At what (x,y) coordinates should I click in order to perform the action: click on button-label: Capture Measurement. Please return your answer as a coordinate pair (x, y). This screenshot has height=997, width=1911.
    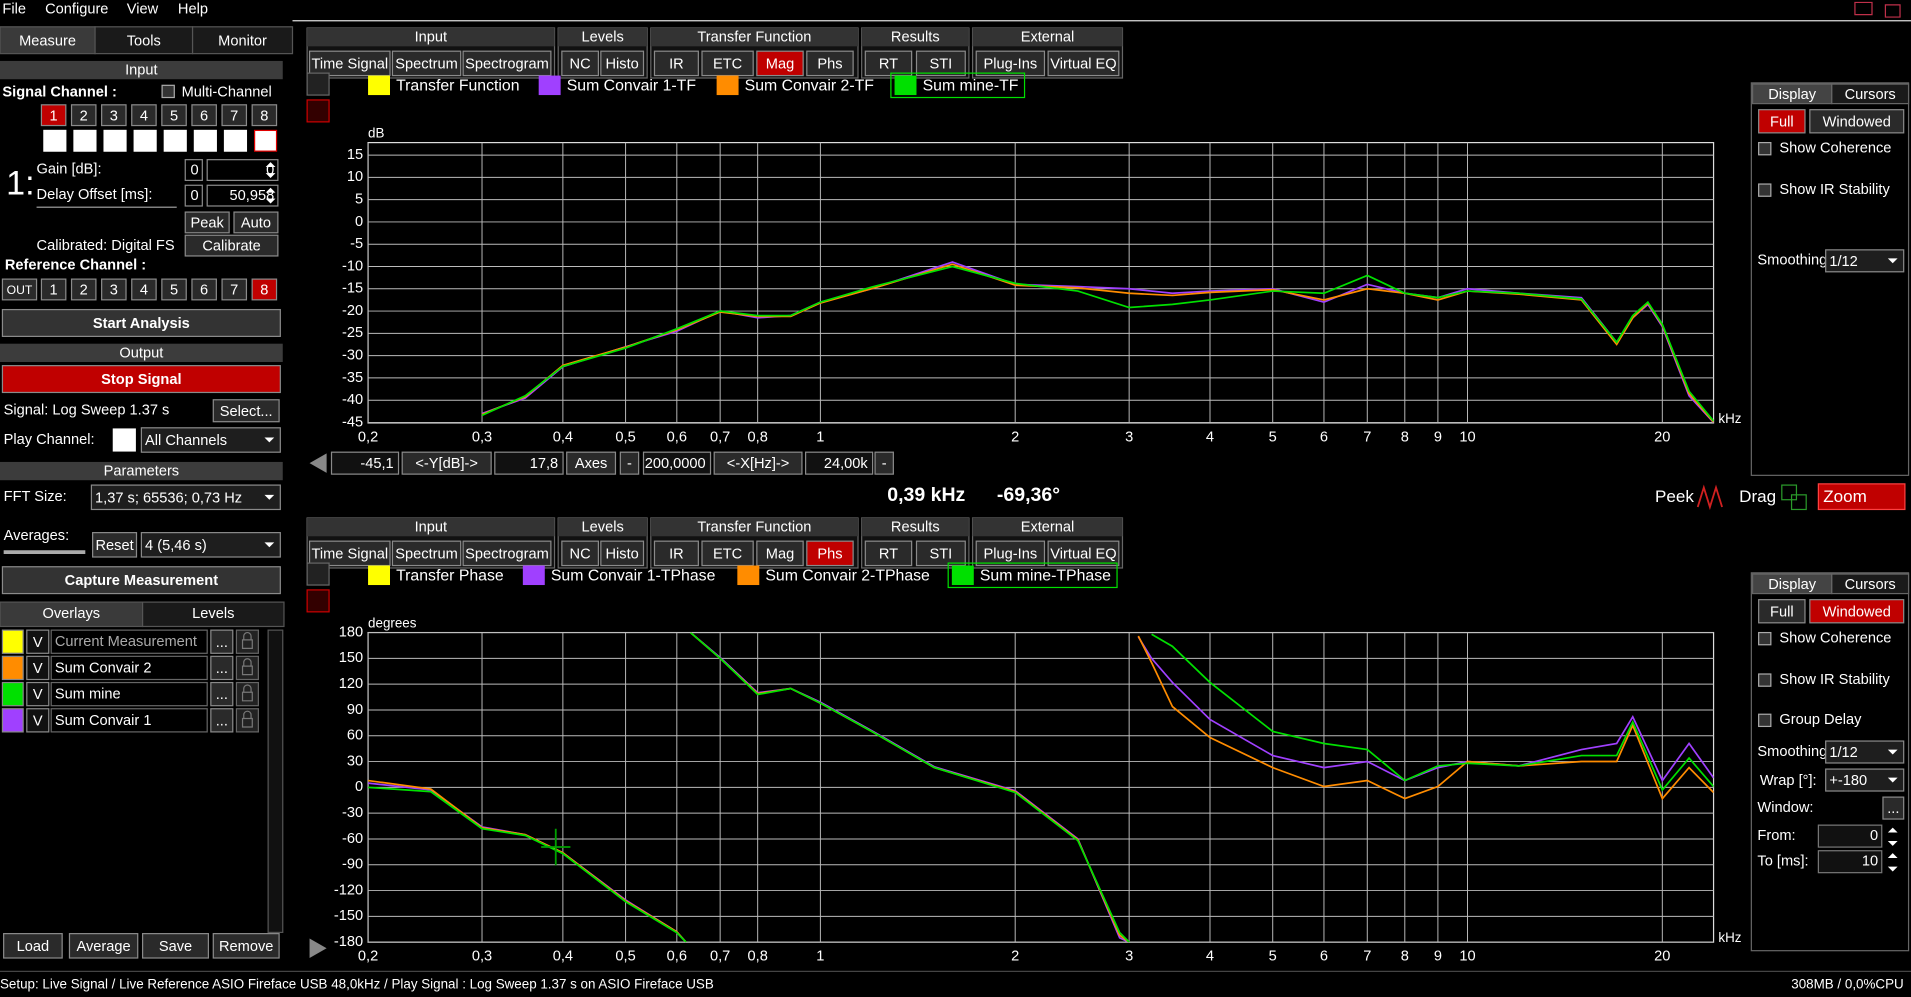
    Looking at the image, I should click on (142, 581).